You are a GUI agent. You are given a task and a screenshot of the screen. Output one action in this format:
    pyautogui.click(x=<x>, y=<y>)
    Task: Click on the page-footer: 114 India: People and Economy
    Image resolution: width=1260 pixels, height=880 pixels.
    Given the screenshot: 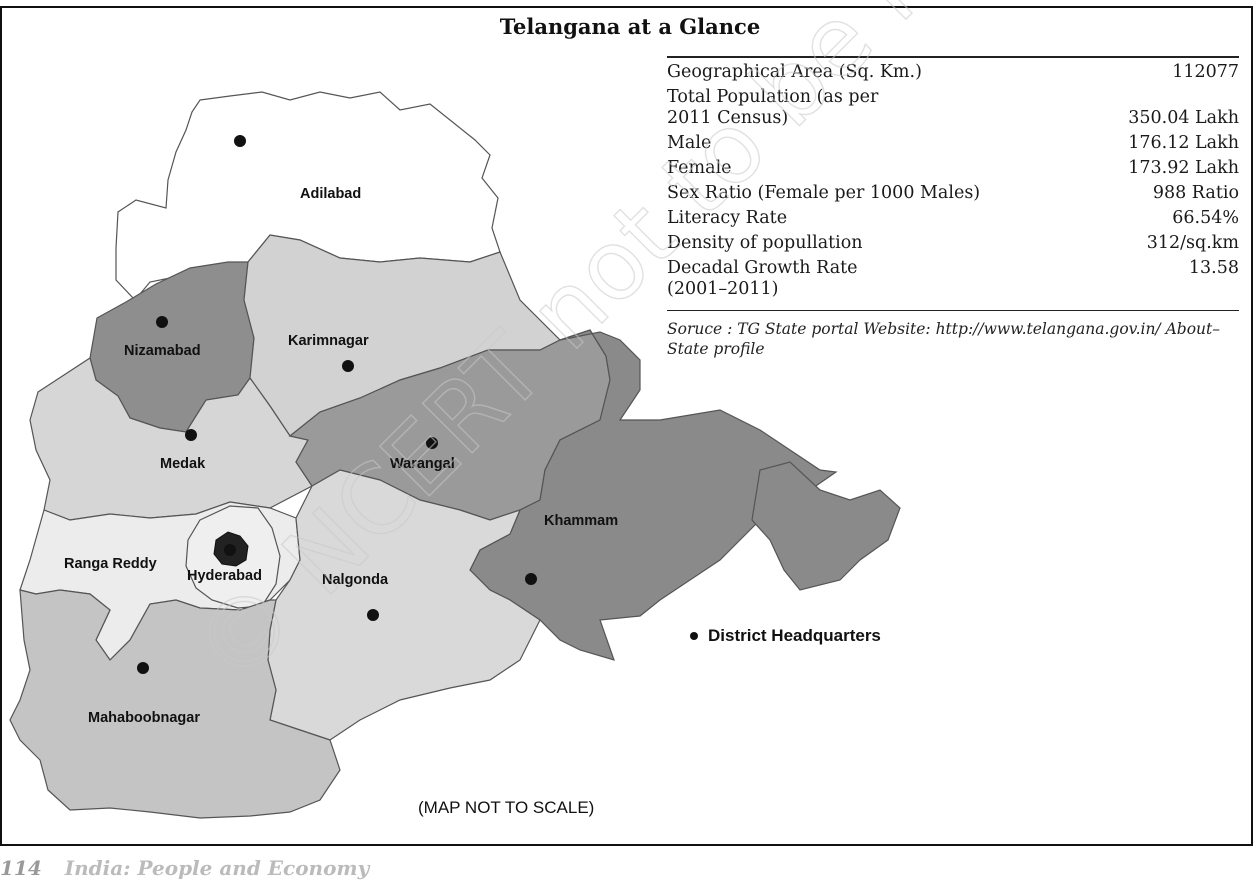 What is the action you would take?
    pyautogui.click(x=184, y=868)
    